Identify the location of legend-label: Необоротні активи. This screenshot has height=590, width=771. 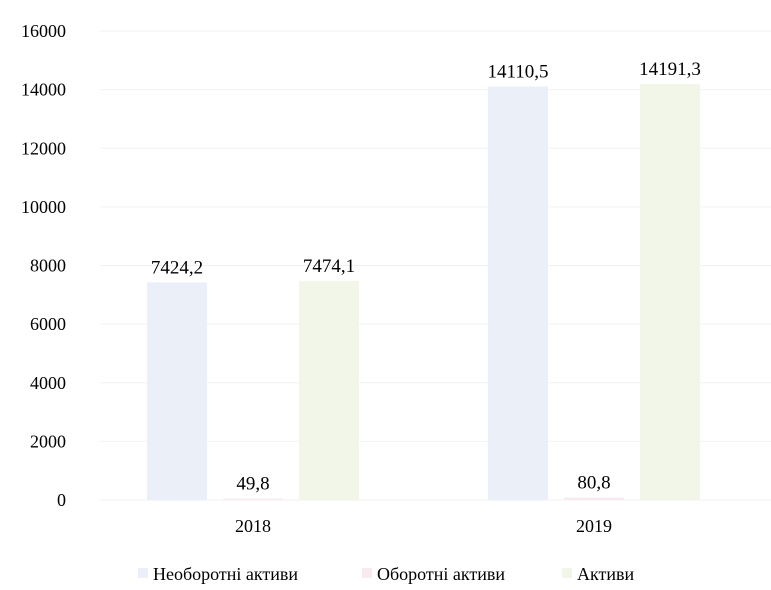
(225, 574).